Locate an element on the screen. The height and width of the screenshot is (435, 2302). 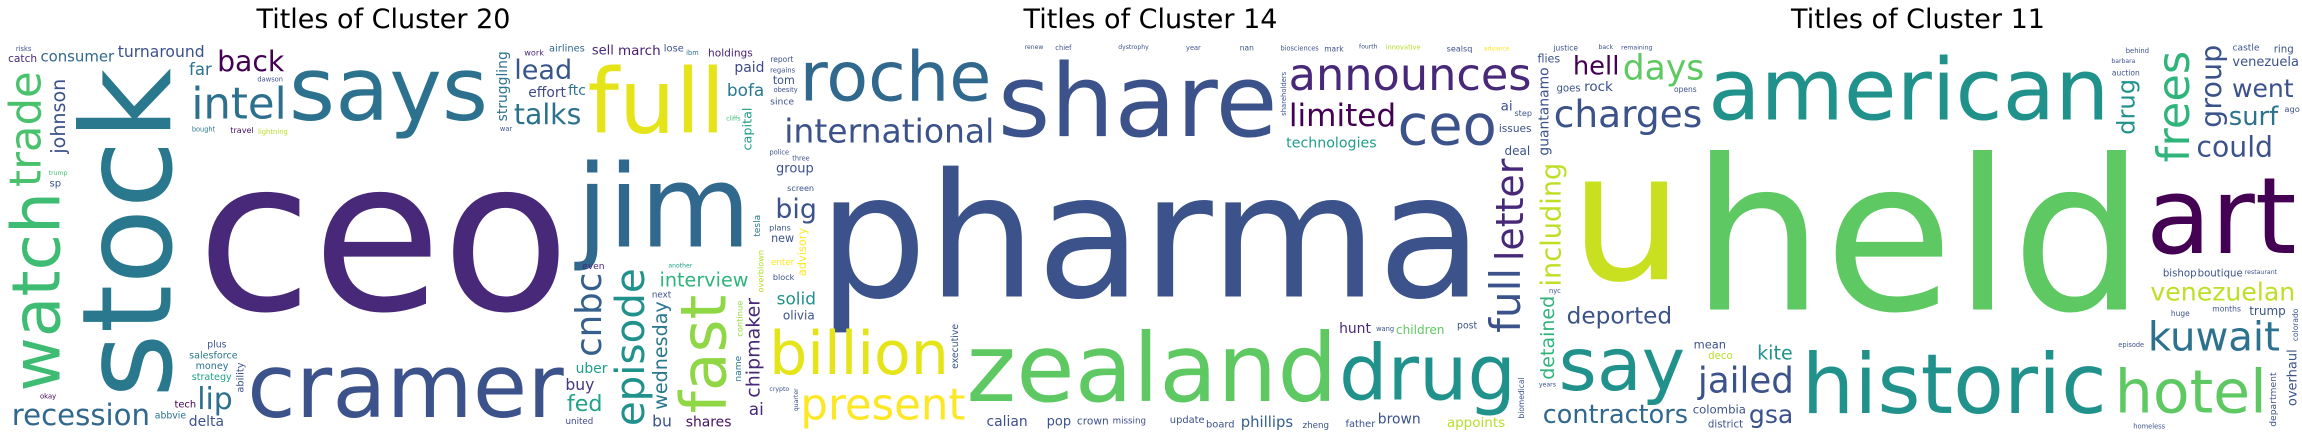
word-name: name is located at coordinates (739, 368).